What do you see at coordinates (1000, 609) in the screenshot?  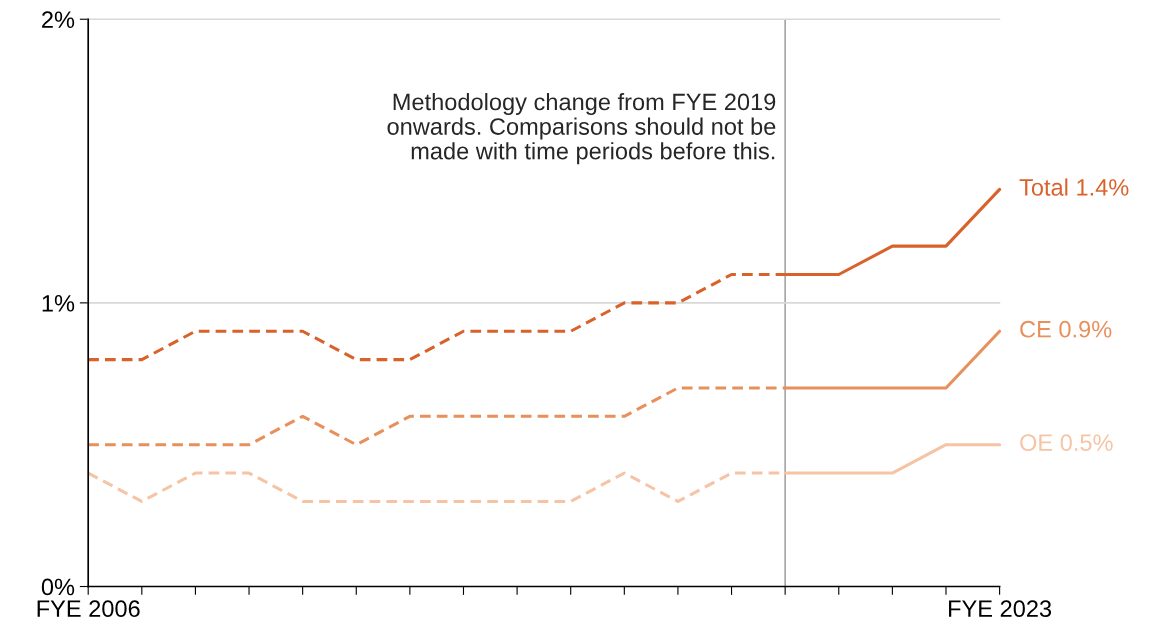 I see `x-tick-label: FYE 2023` at bounding box center [1000, 609].